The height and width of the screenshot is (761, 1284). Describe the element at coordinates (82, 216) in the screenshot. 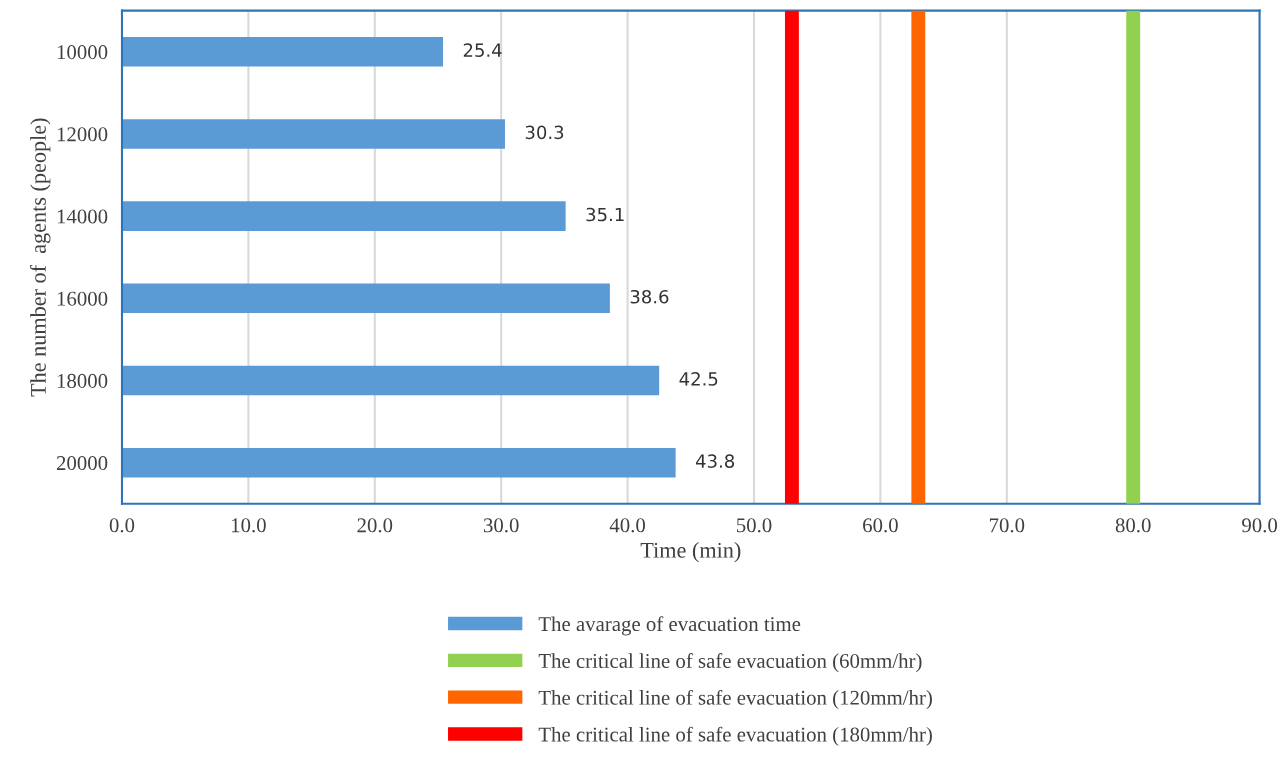

I see `y-tick-label: 14000` at that location.